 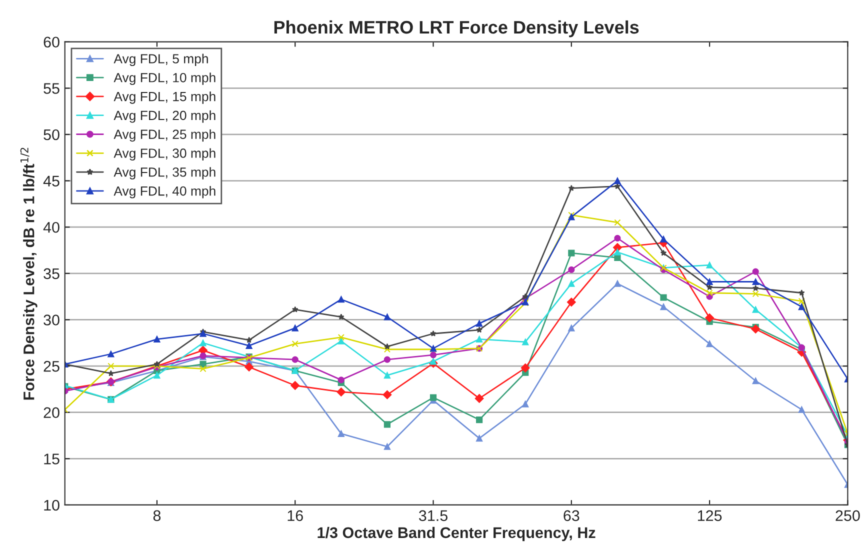 I want to click on legend-label: Avg FDL, 25 mph, so click(x=165, y=135).